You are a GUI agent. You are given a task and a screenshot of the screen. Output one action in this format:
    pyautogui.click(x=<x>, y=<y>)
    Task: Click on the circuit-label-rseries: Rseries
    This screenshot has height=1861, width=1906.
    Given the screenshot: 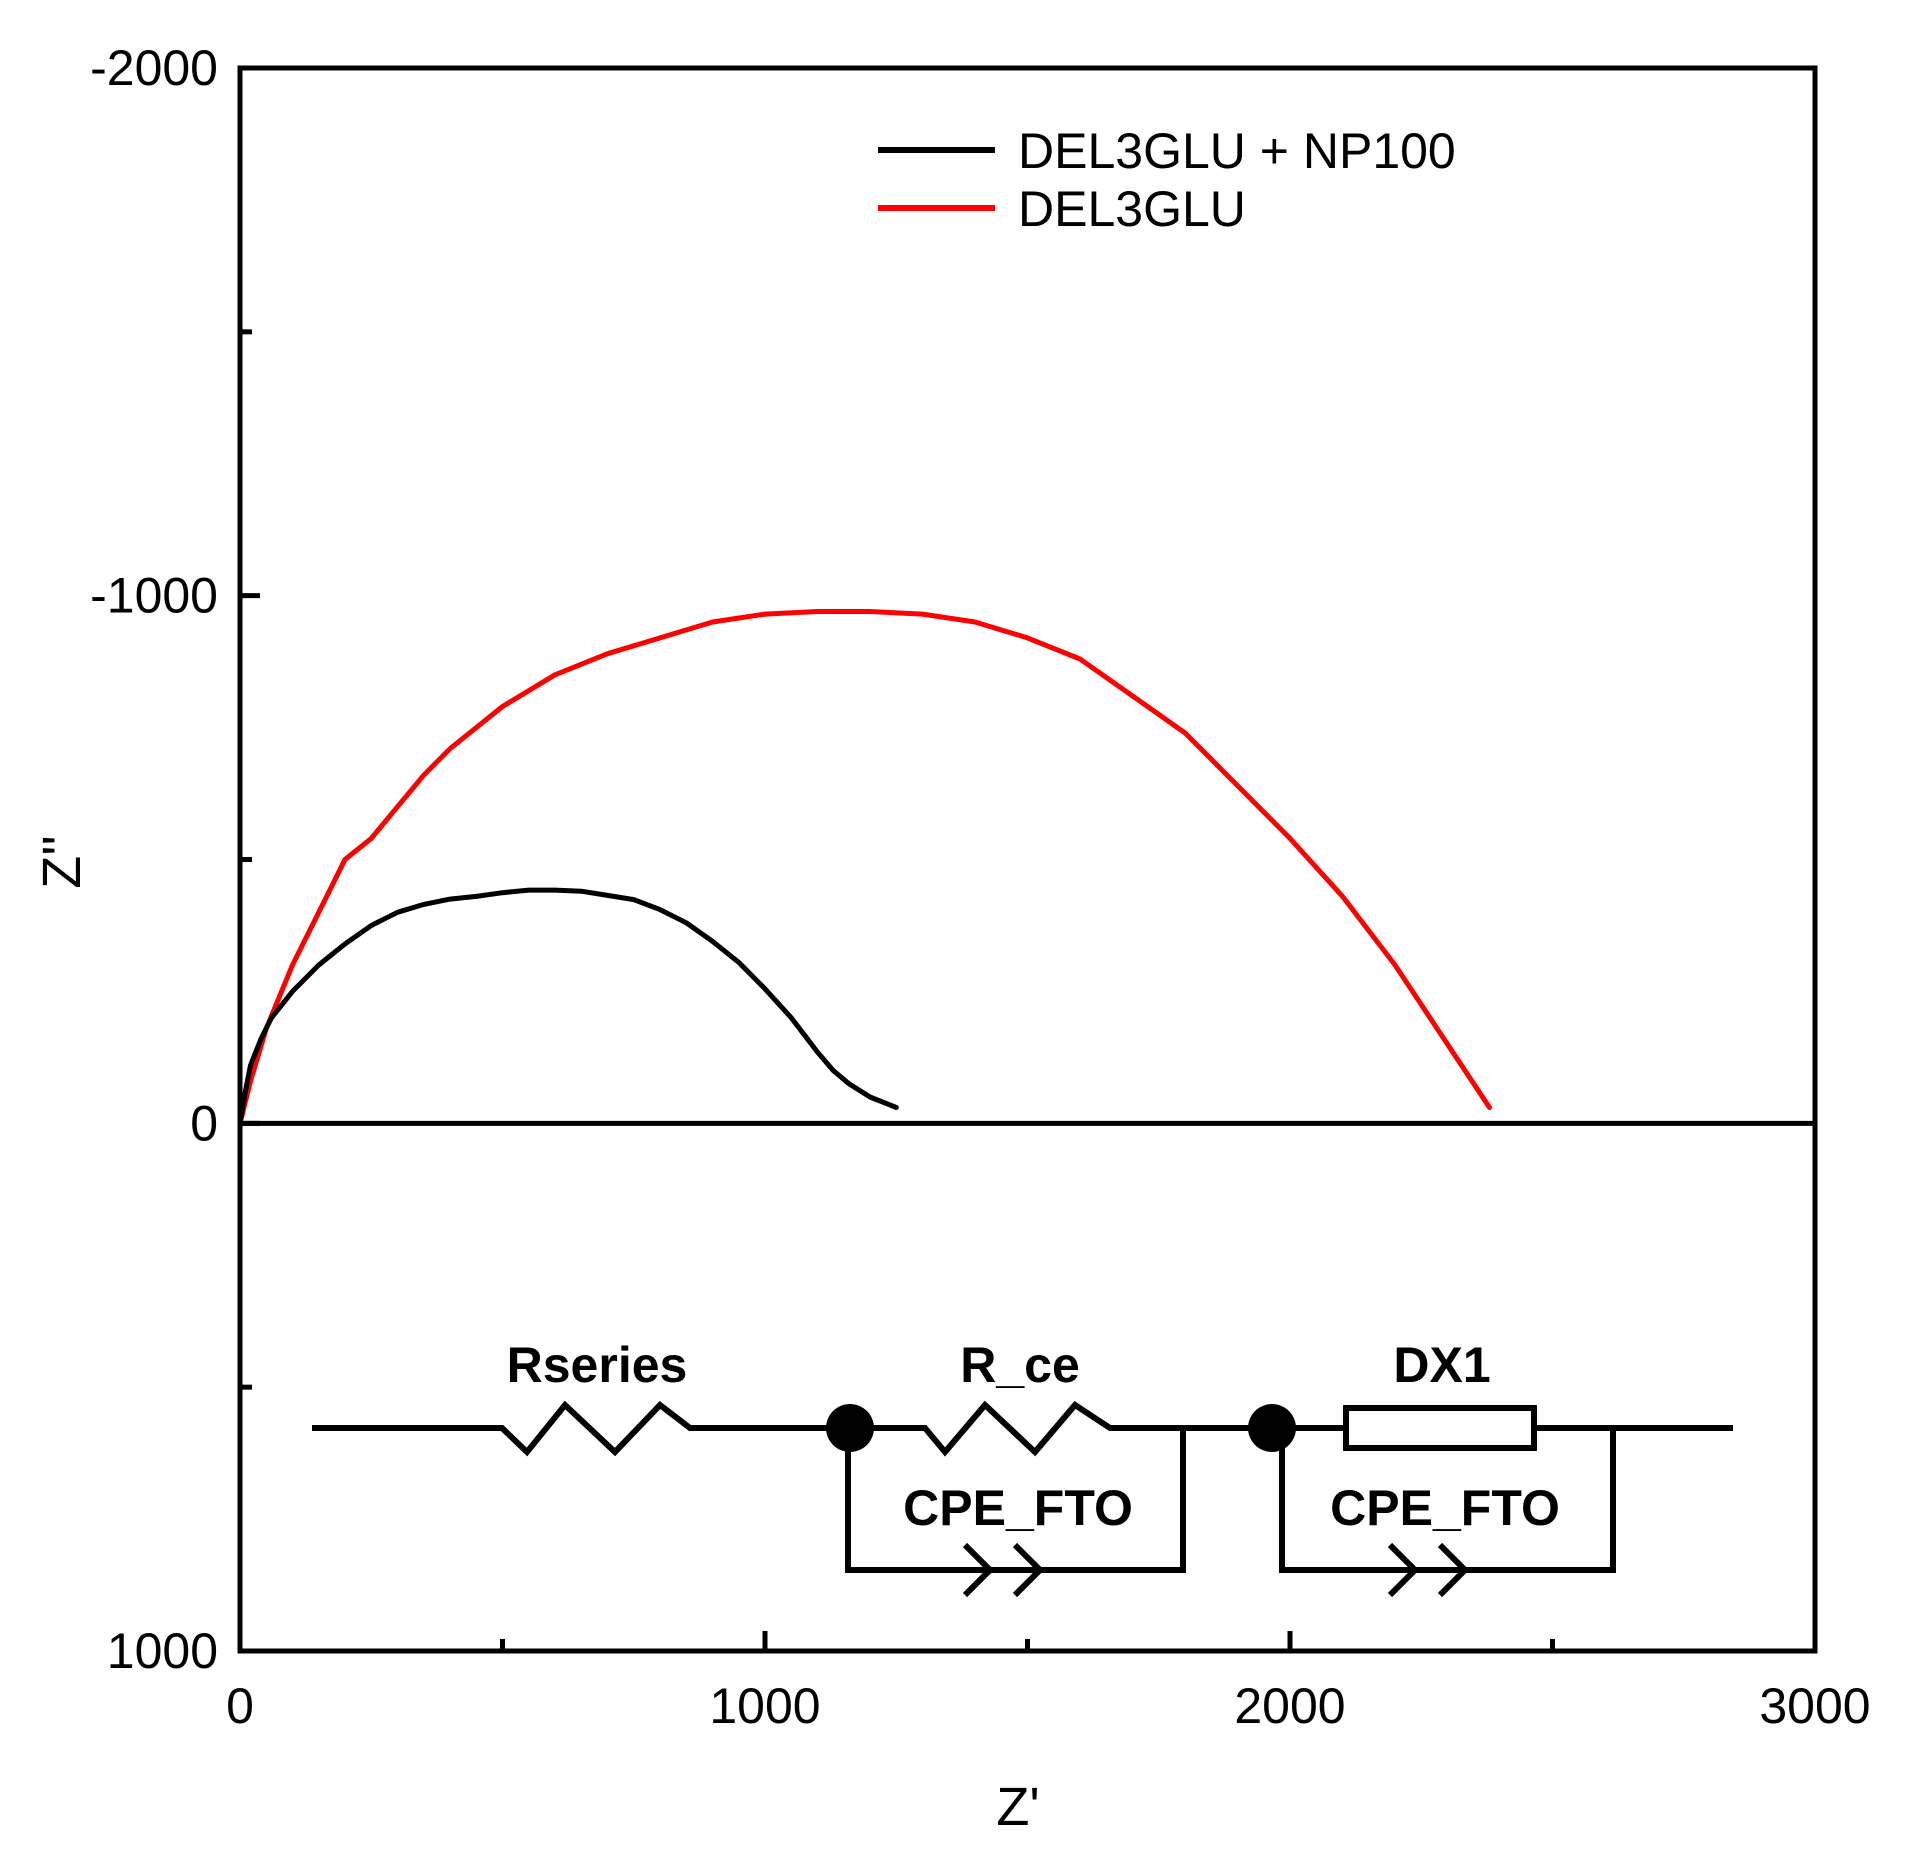 What is the action you would take?
    pyautogui.click(x=597, y=1365)
    